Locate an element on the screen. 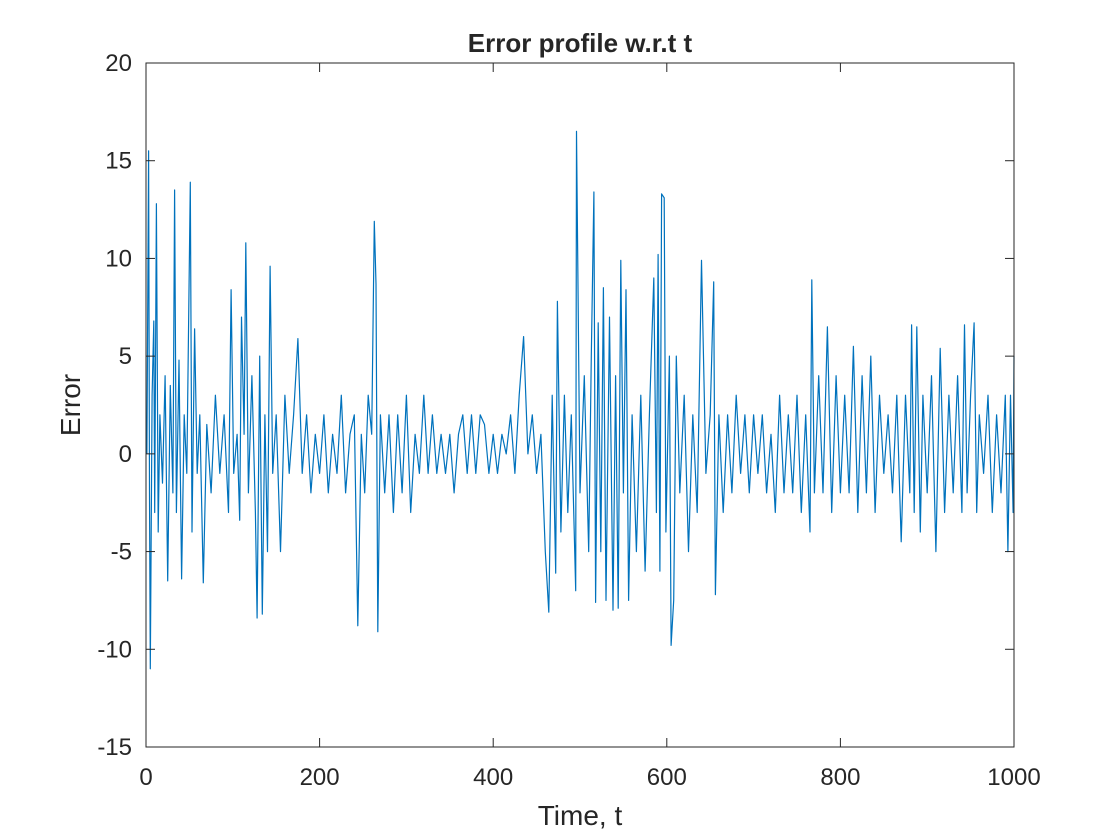 Image resolution: width=1120 pixels, height=840 pixels. chart-title: Error profile w.r.t t is located at coordinates (580, 43).